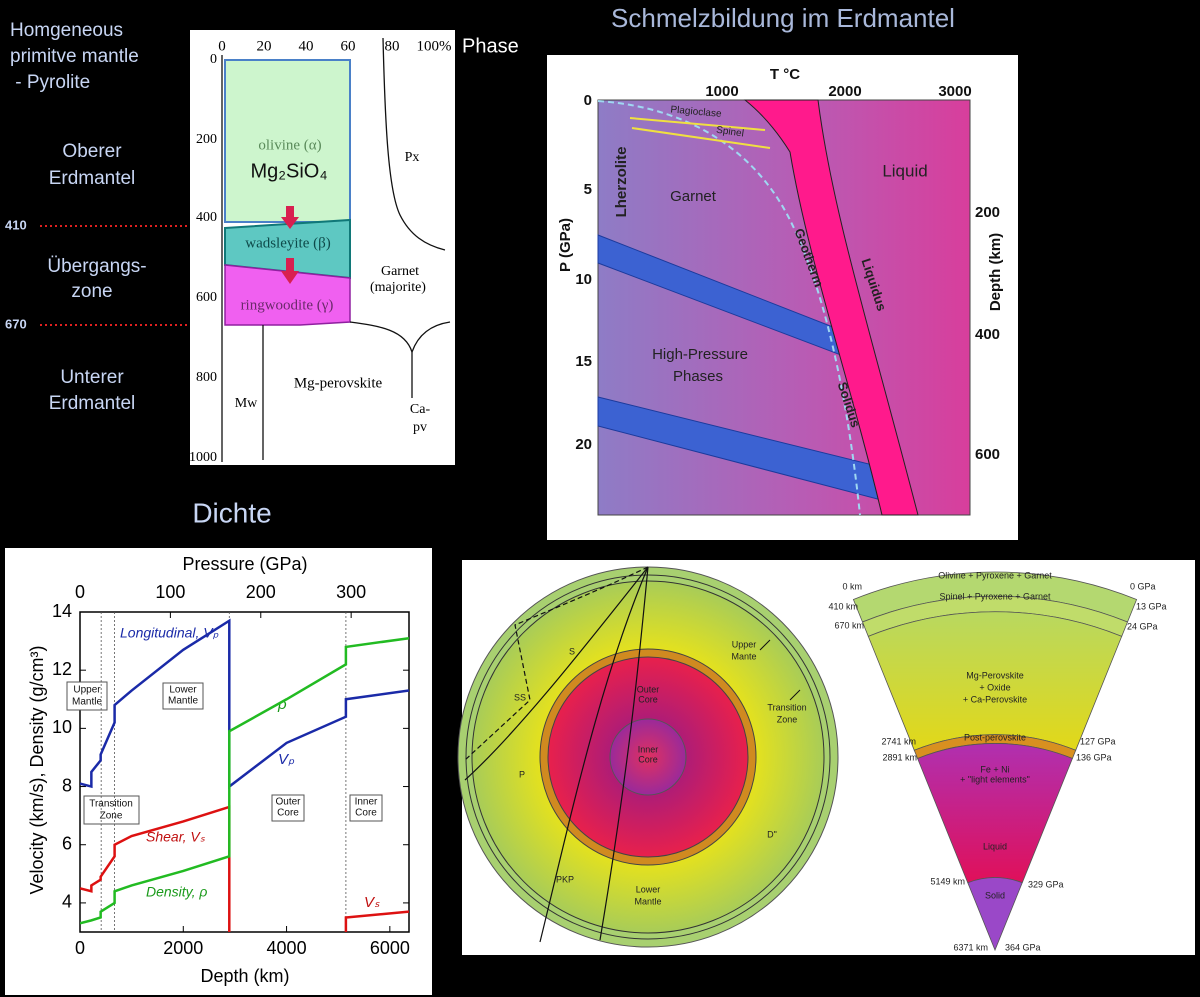 The height and width of the screenshot is (997, 1200). I want to click on ray, so click(556, 663).